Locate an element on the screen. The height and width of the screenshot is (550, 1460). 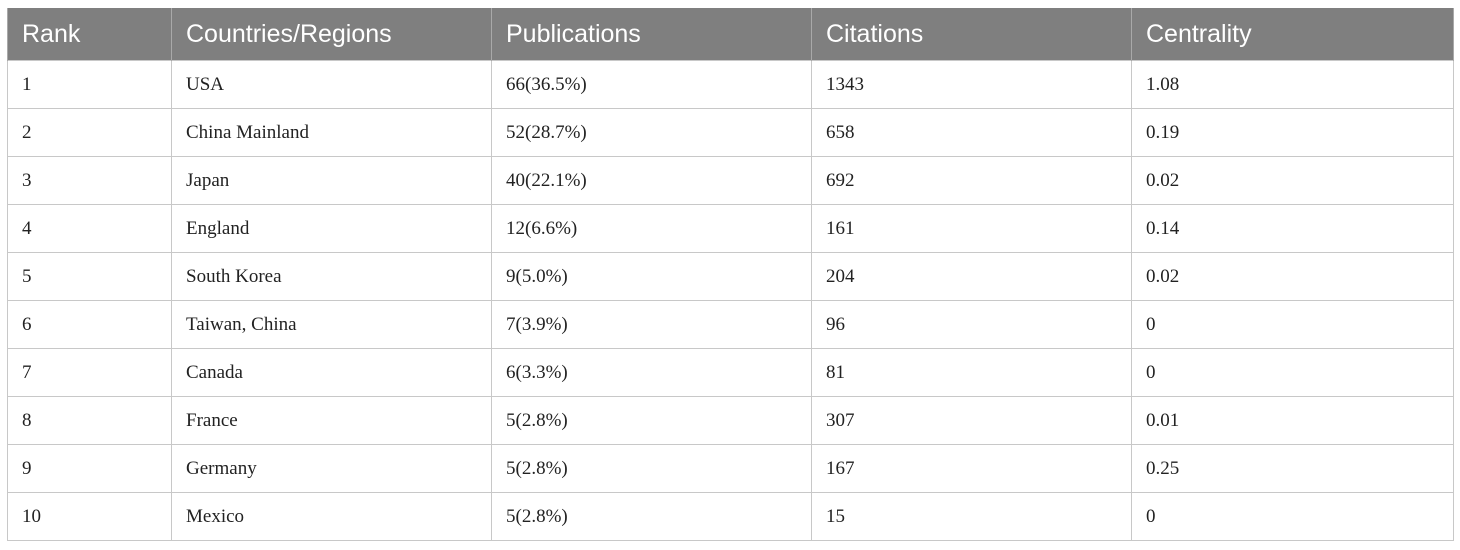
table-row: 6 Taiwan, China 7(3.9%) 96 0 is located at coordinates (730, 324).